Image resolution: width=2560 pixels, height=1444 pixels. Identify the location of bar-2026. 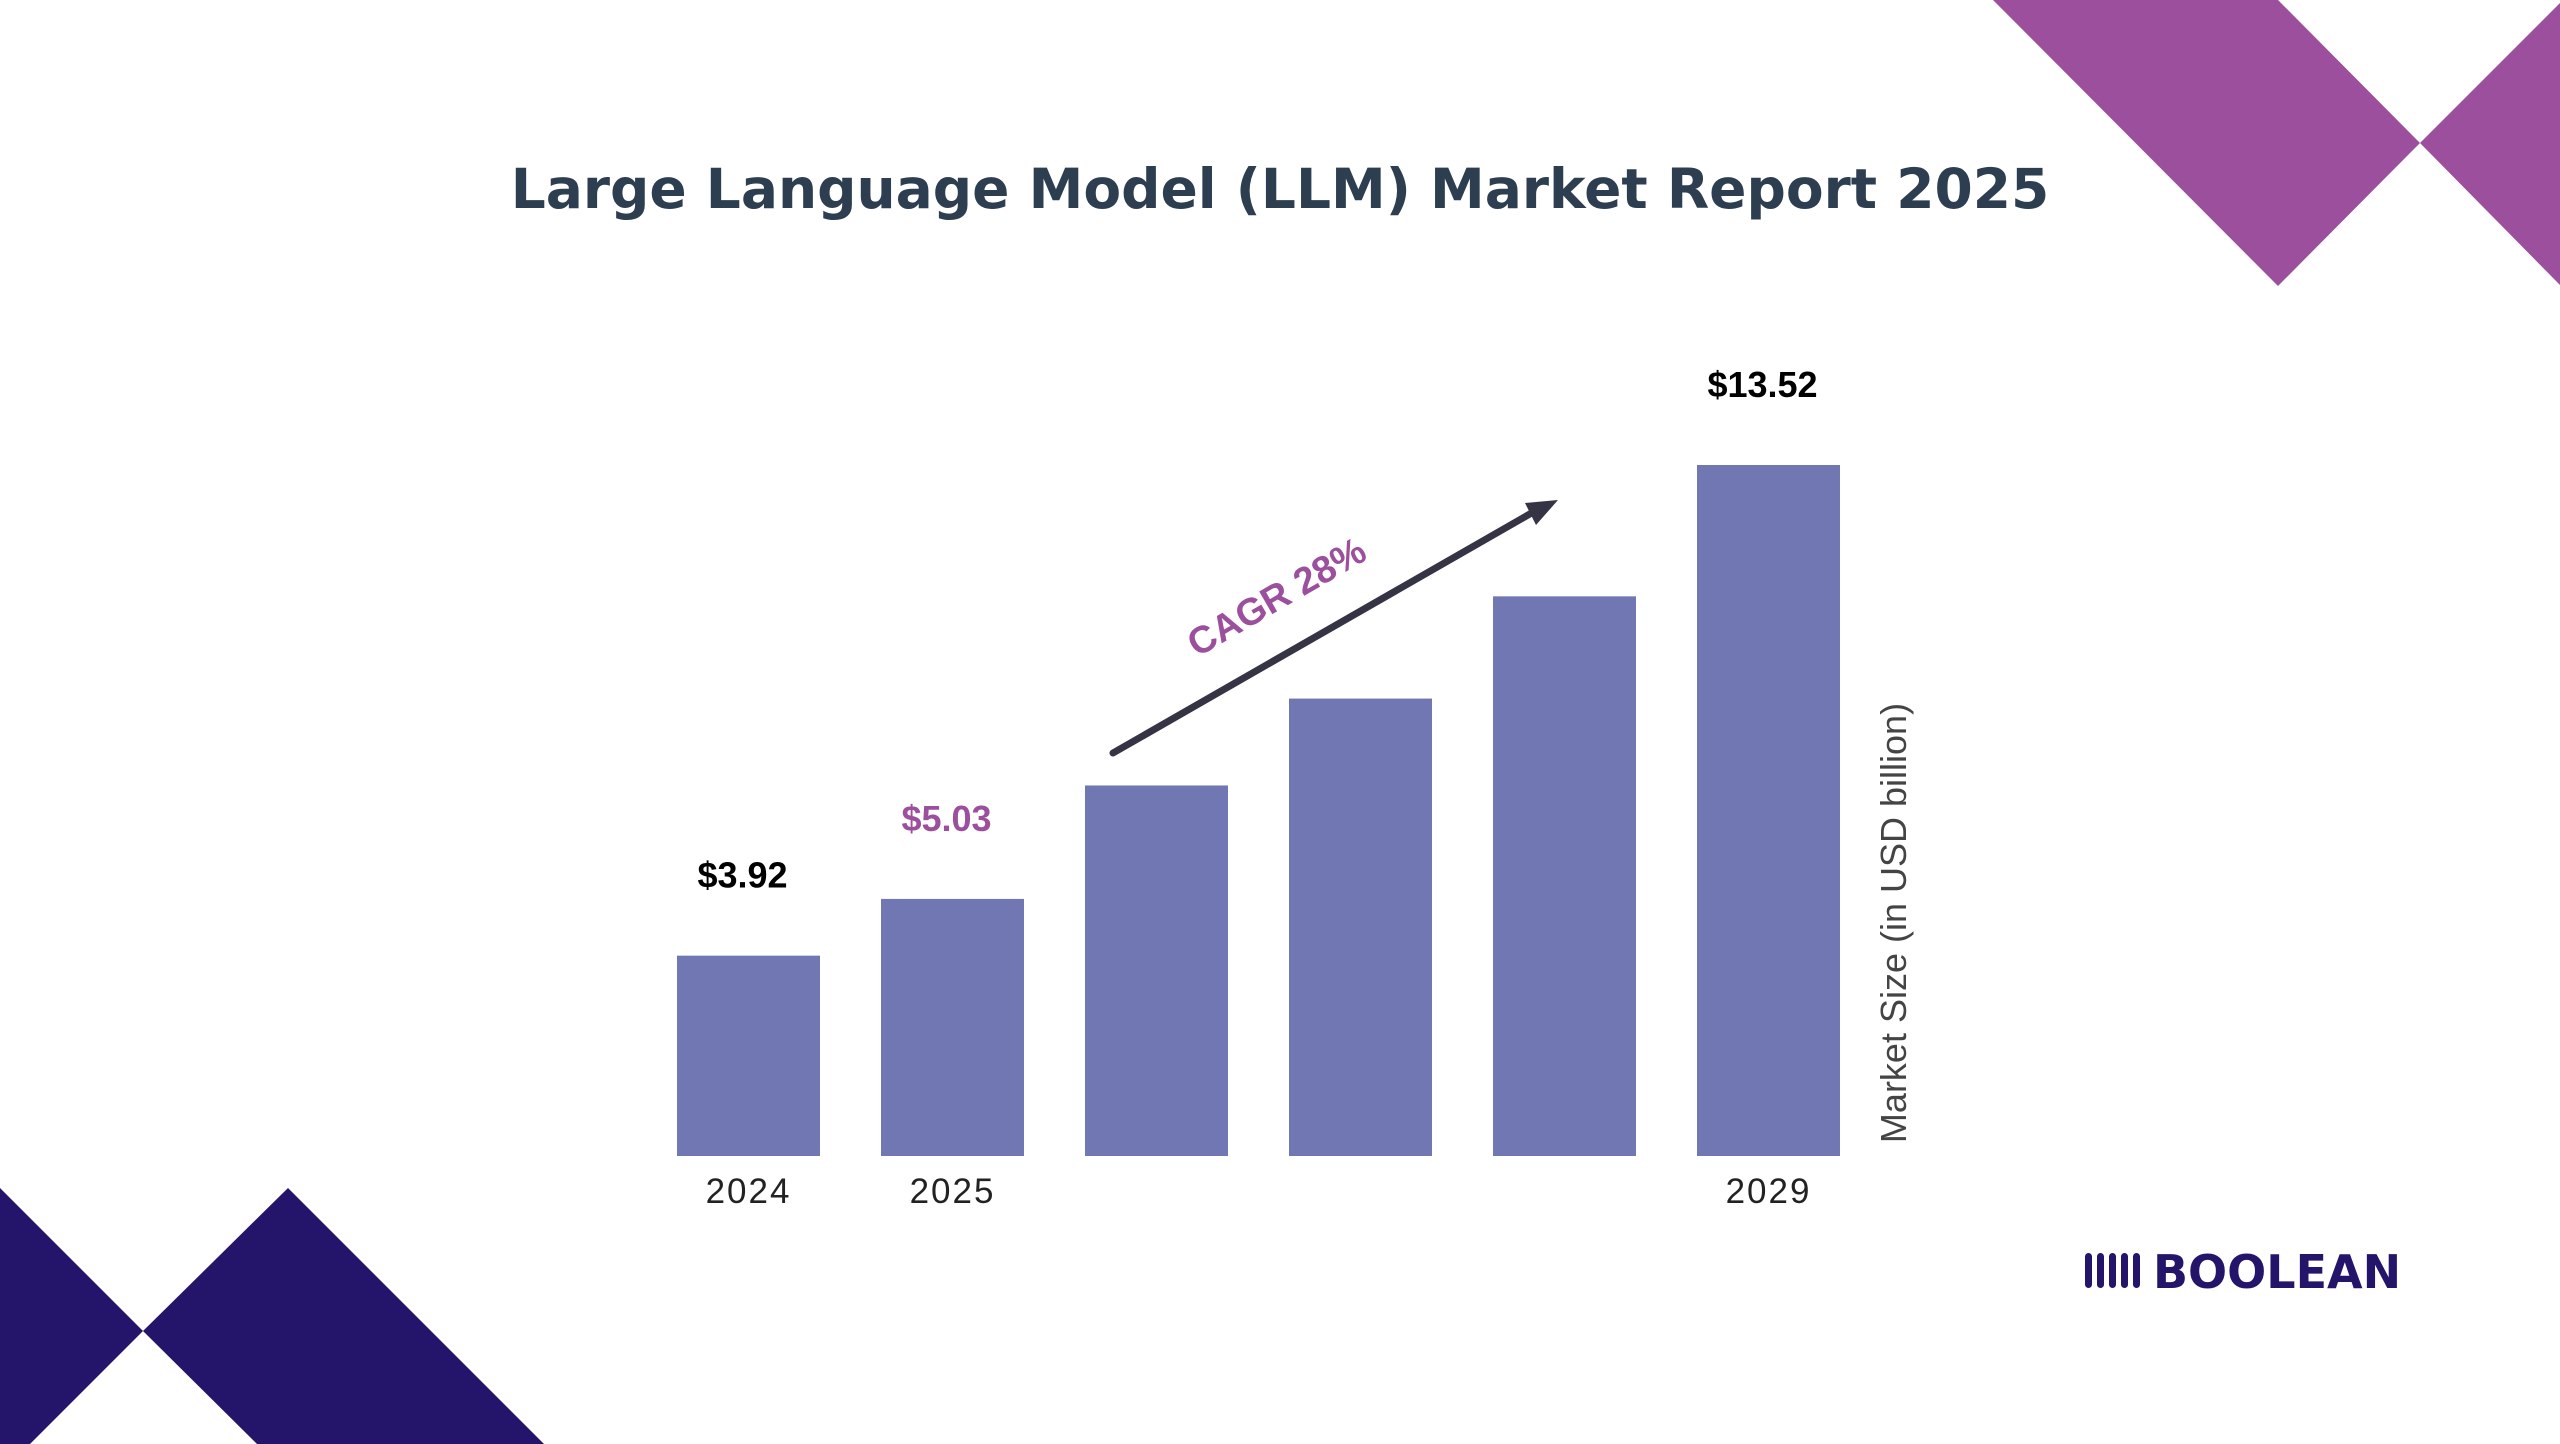
(1156, 970).